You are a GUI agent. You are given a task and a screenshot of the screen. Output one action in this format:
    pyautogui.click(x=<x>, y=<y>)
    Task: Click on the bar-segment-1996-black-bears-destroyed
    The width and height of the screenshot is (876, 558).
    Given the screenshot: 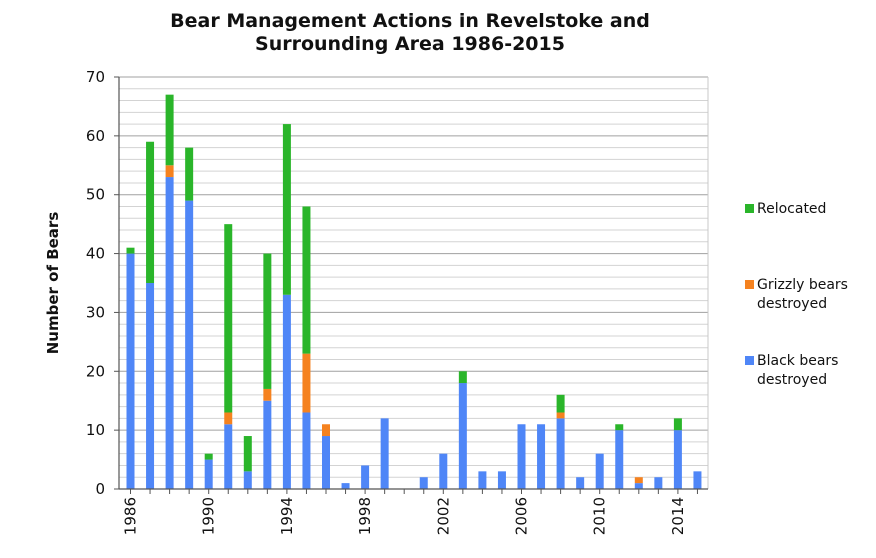 What is the action you would take?
    pyautogui.click(x=326, y=462)
    